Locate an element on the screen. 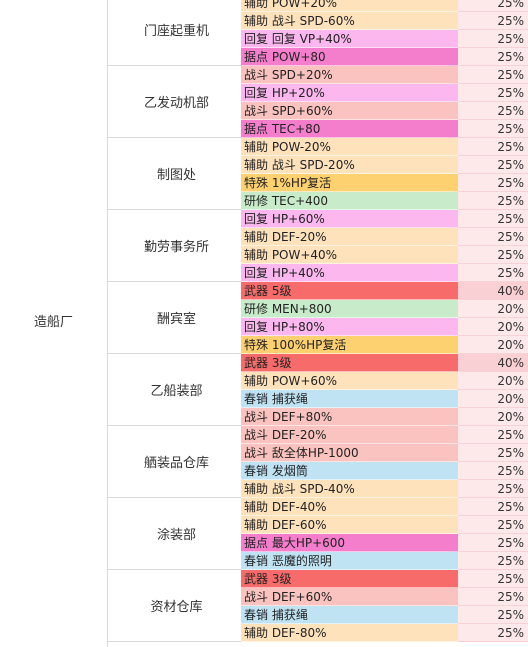  facility-cell: 资材仓库 is located at coordinates (174, 606).